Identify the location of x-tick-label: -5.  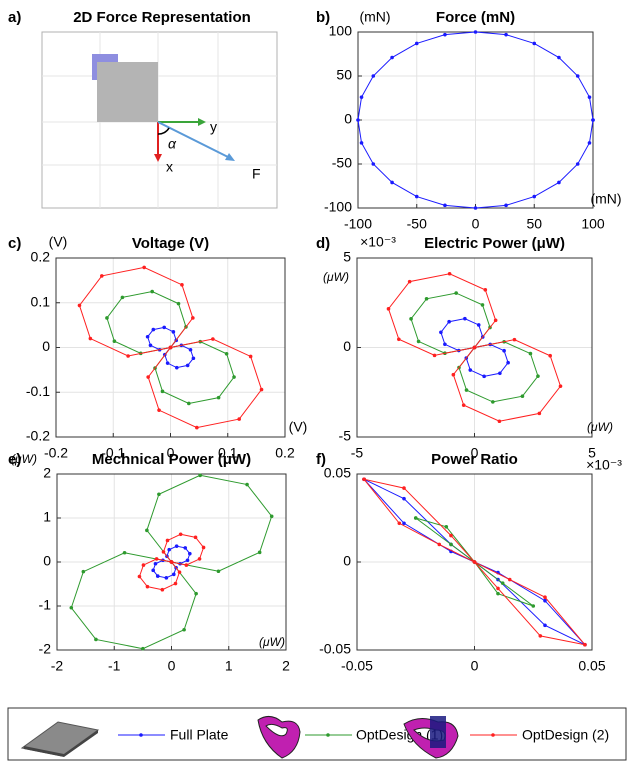
(357, 453).